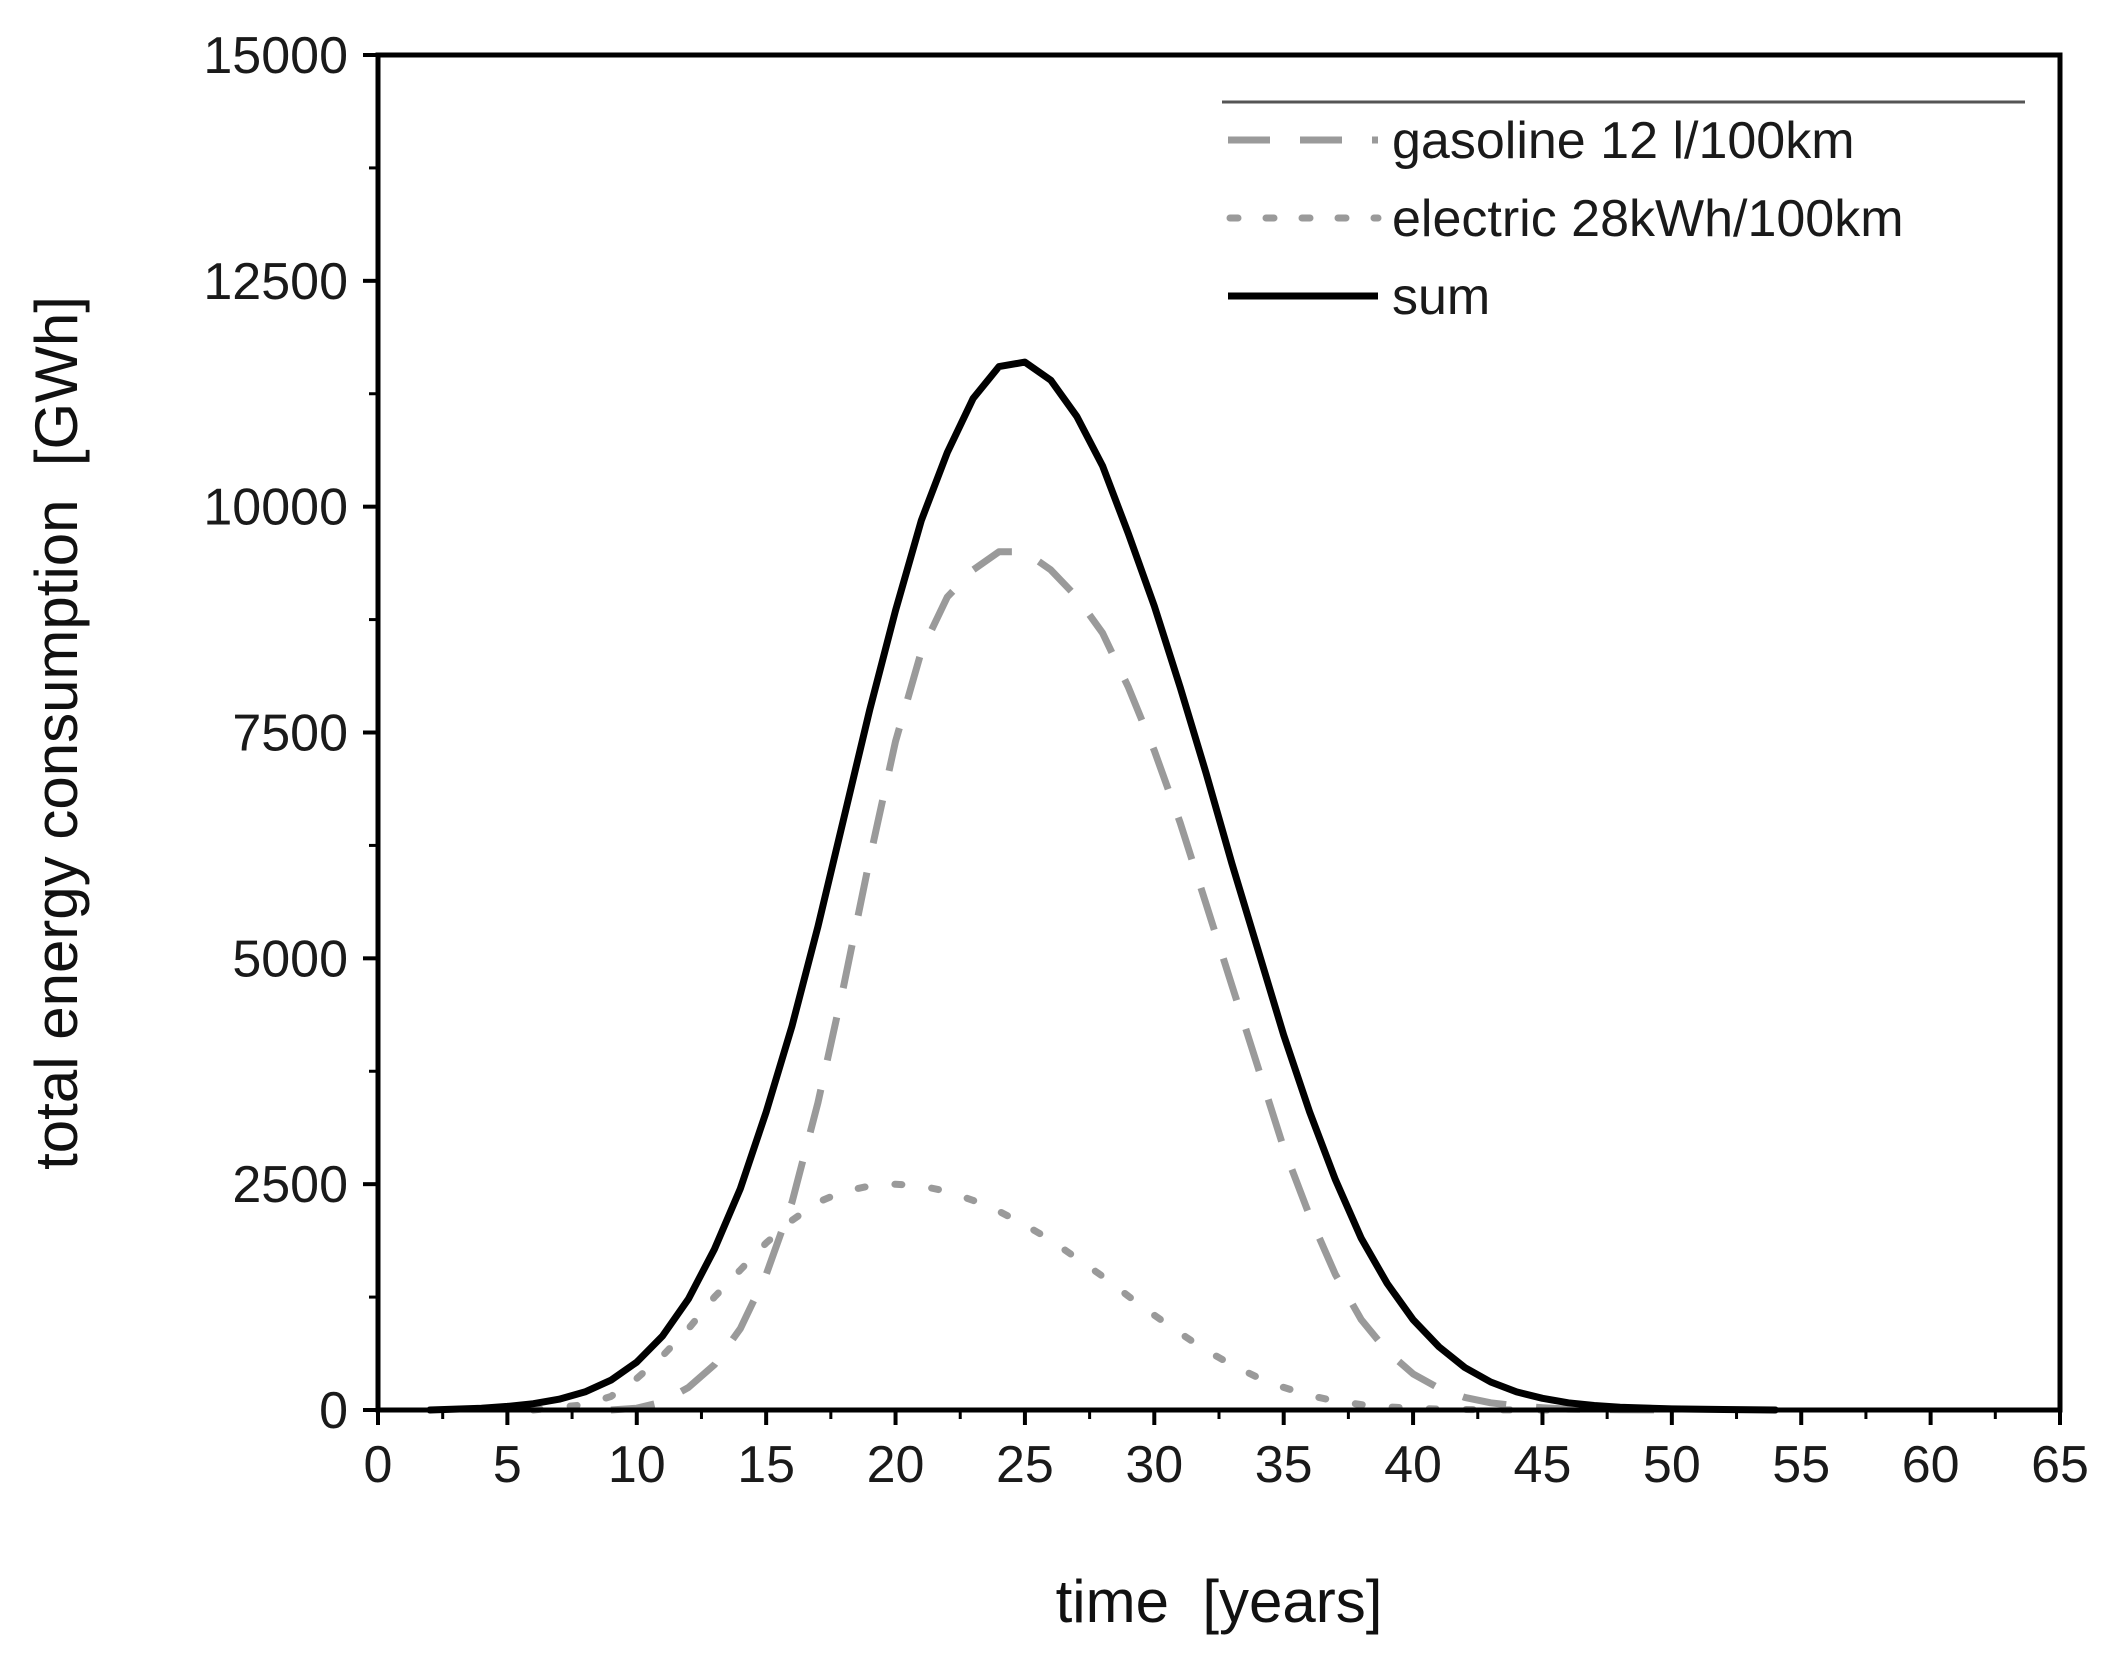  Describe the element at coordinates (275, 56) in the screenshot. I see `y-tick-label: 15000` at that location.